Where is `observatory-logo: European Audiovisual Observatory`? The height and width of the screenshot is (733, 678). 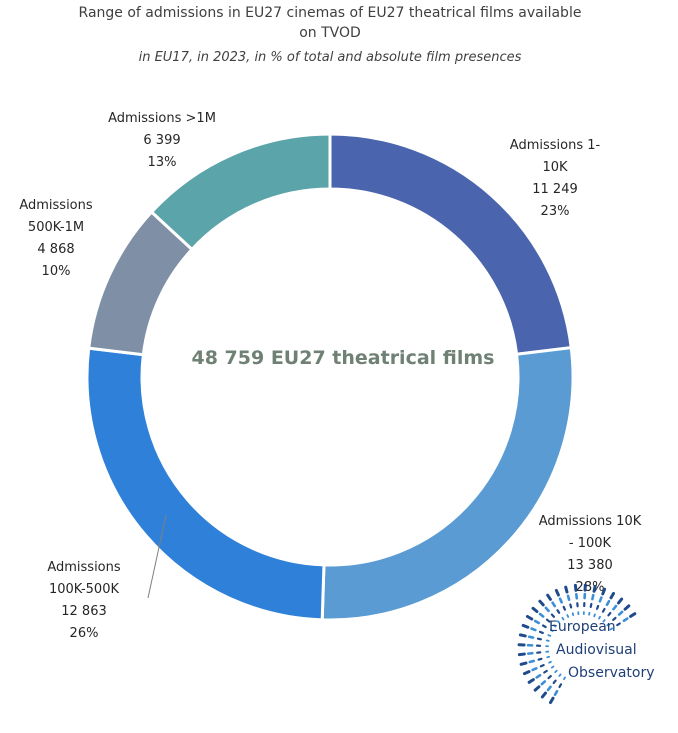 observatory-logo: European Audiovisual Observatory is located at coordinates (586, 644).